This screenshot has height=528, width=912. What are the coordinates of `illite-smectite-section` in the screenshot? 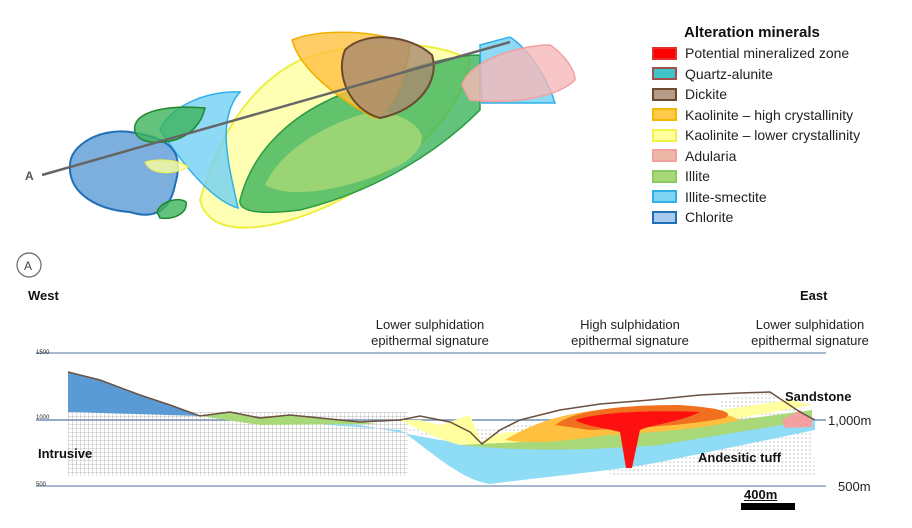 It's located at (507, 450).